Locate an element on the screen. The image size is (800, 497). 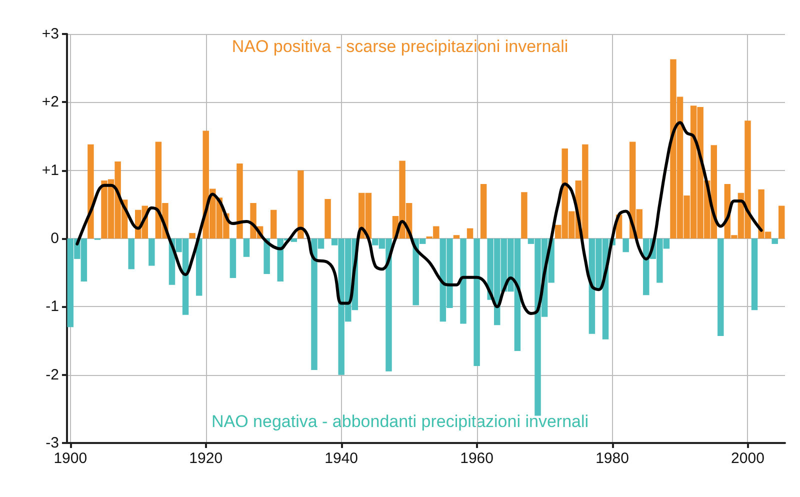
annotation: NAO negativa - abbondanti precipitazioni invernali is located at coordinates (400, 421).